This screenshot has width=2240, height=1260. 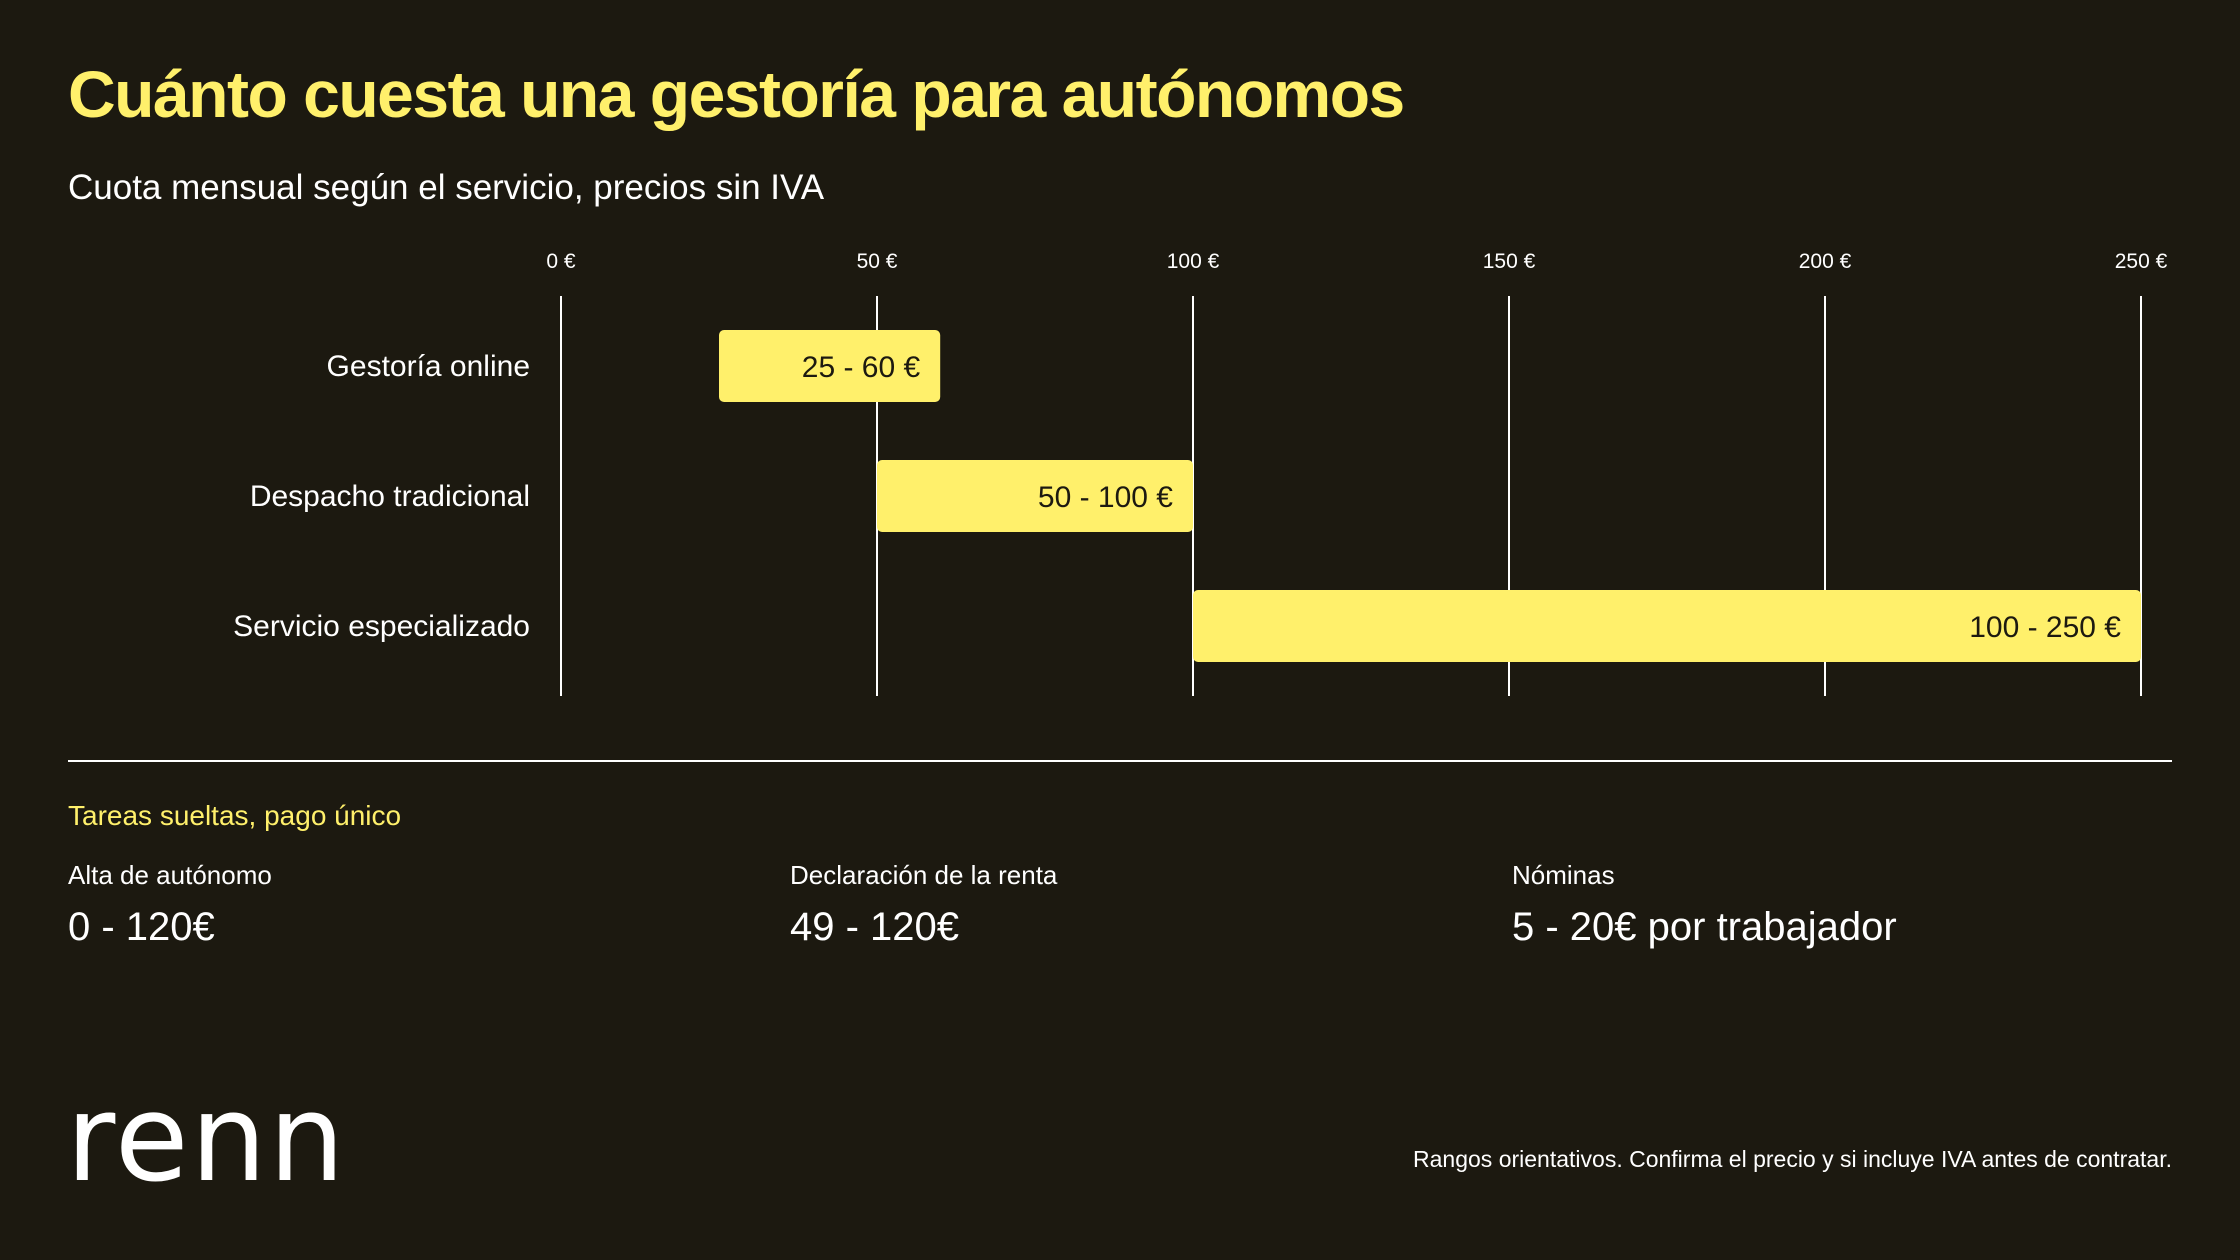 I want to click on tasks-heading: Tareas sueltas, pago único, so click(x=235, y=815).